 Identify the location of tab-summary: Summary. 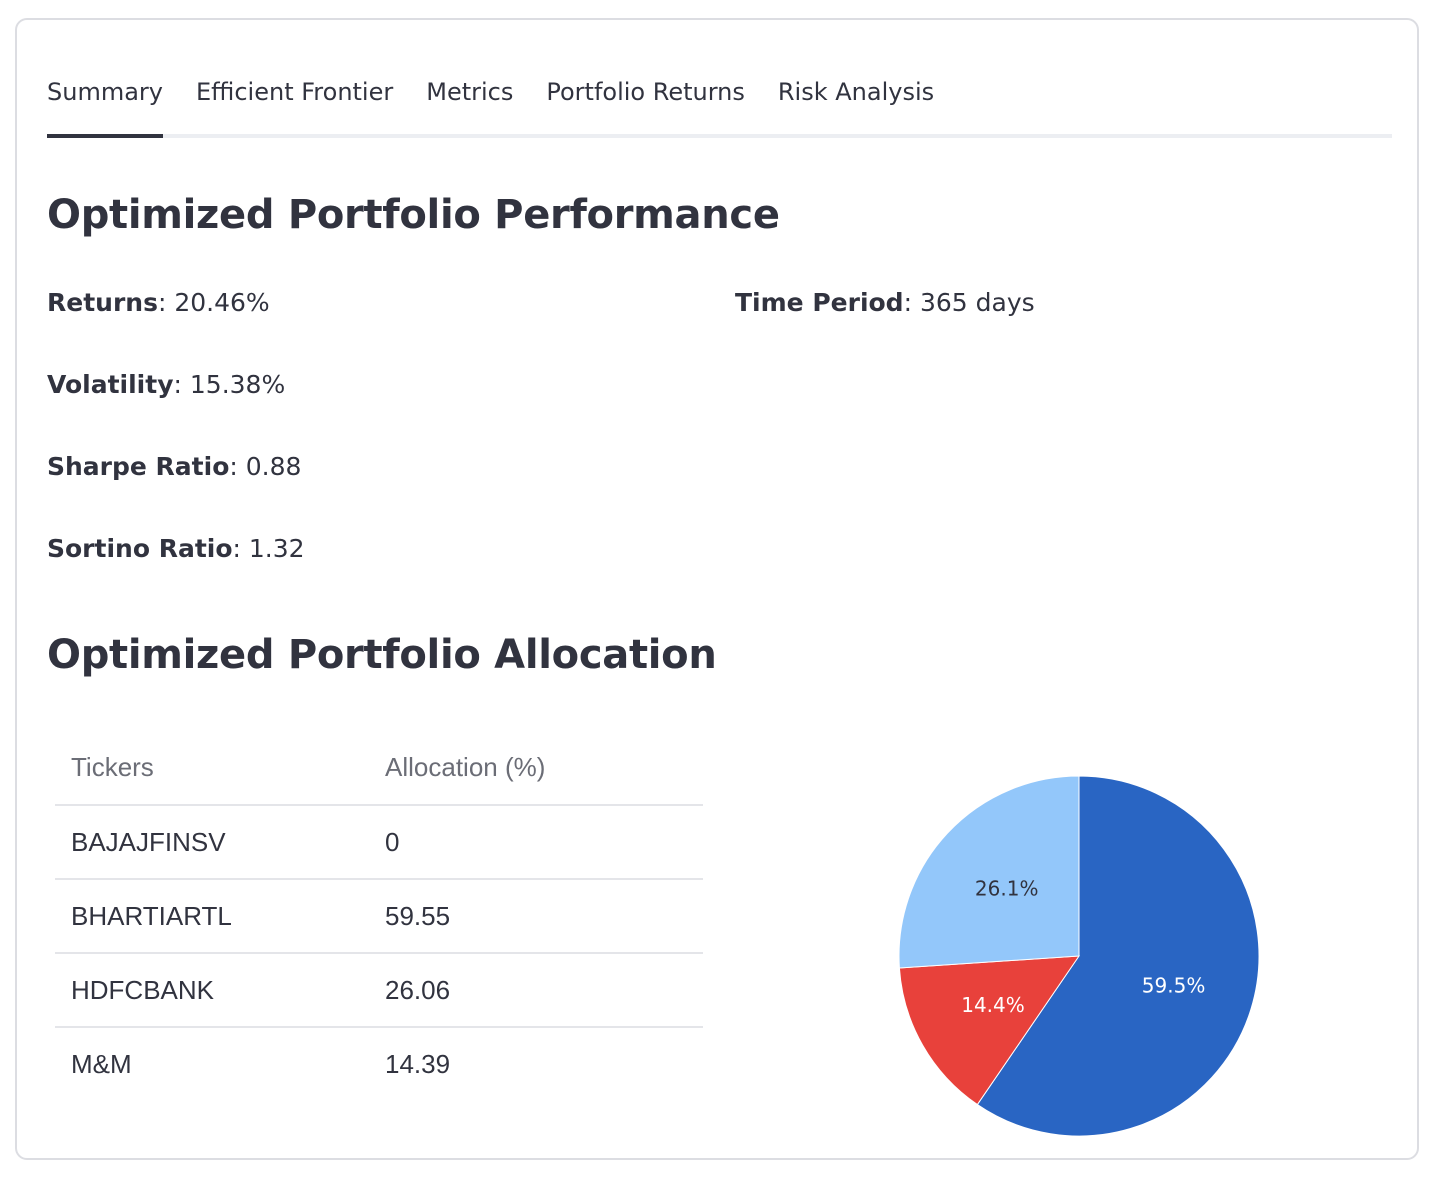
(105, 105).